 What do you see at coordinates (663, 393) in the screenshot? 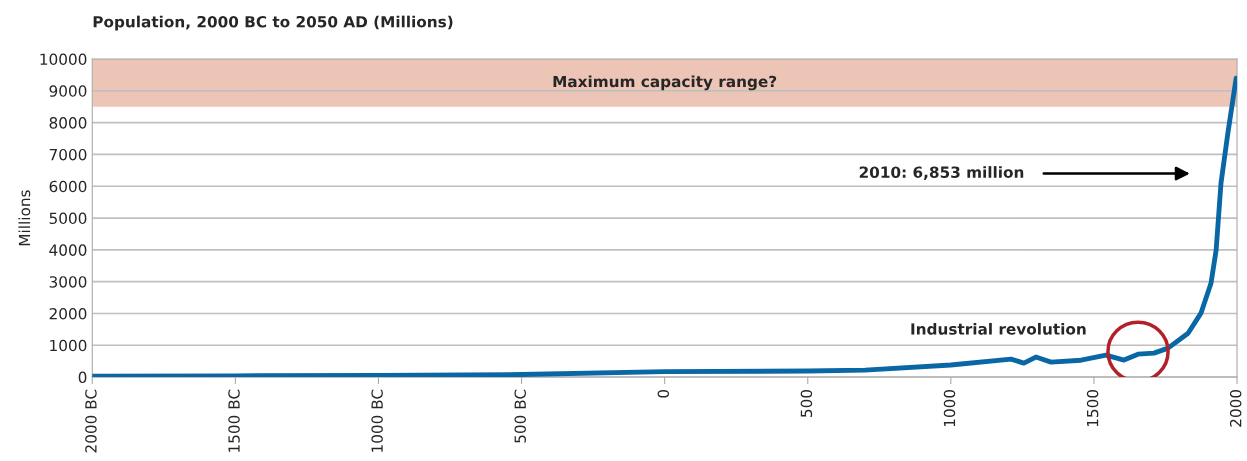
I see `x-tick-label: 0` at bounding box center [663, 393].